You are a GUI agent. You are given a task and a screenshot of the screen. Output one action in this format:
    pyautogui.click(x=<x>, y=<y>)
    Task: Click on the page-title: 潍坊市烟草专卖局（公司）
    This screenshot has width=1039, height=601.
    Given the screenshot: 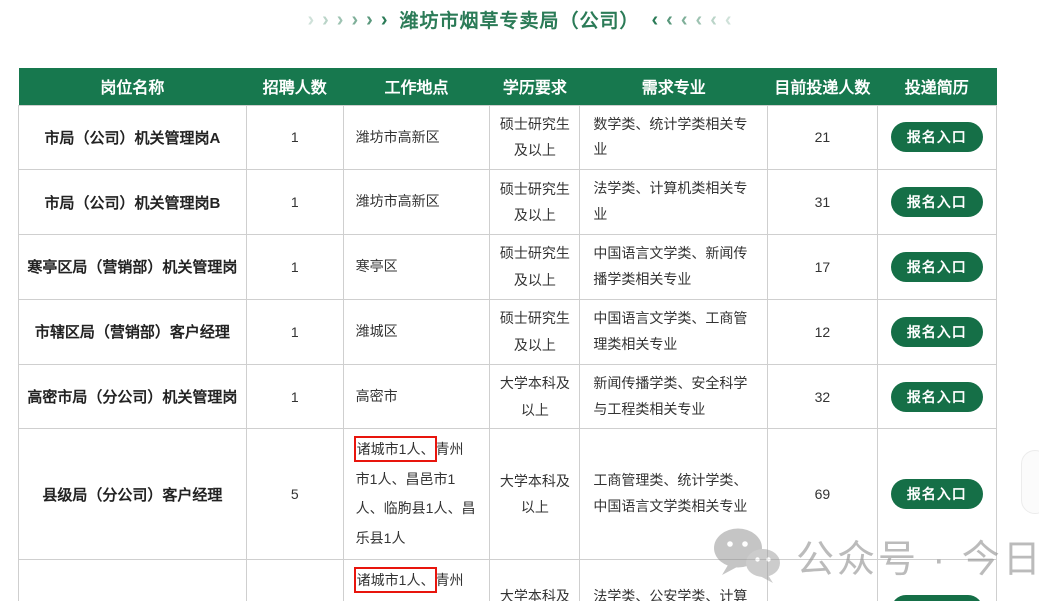 What is the action you would take?
    pyautogui.click(x=519, y=21)
    